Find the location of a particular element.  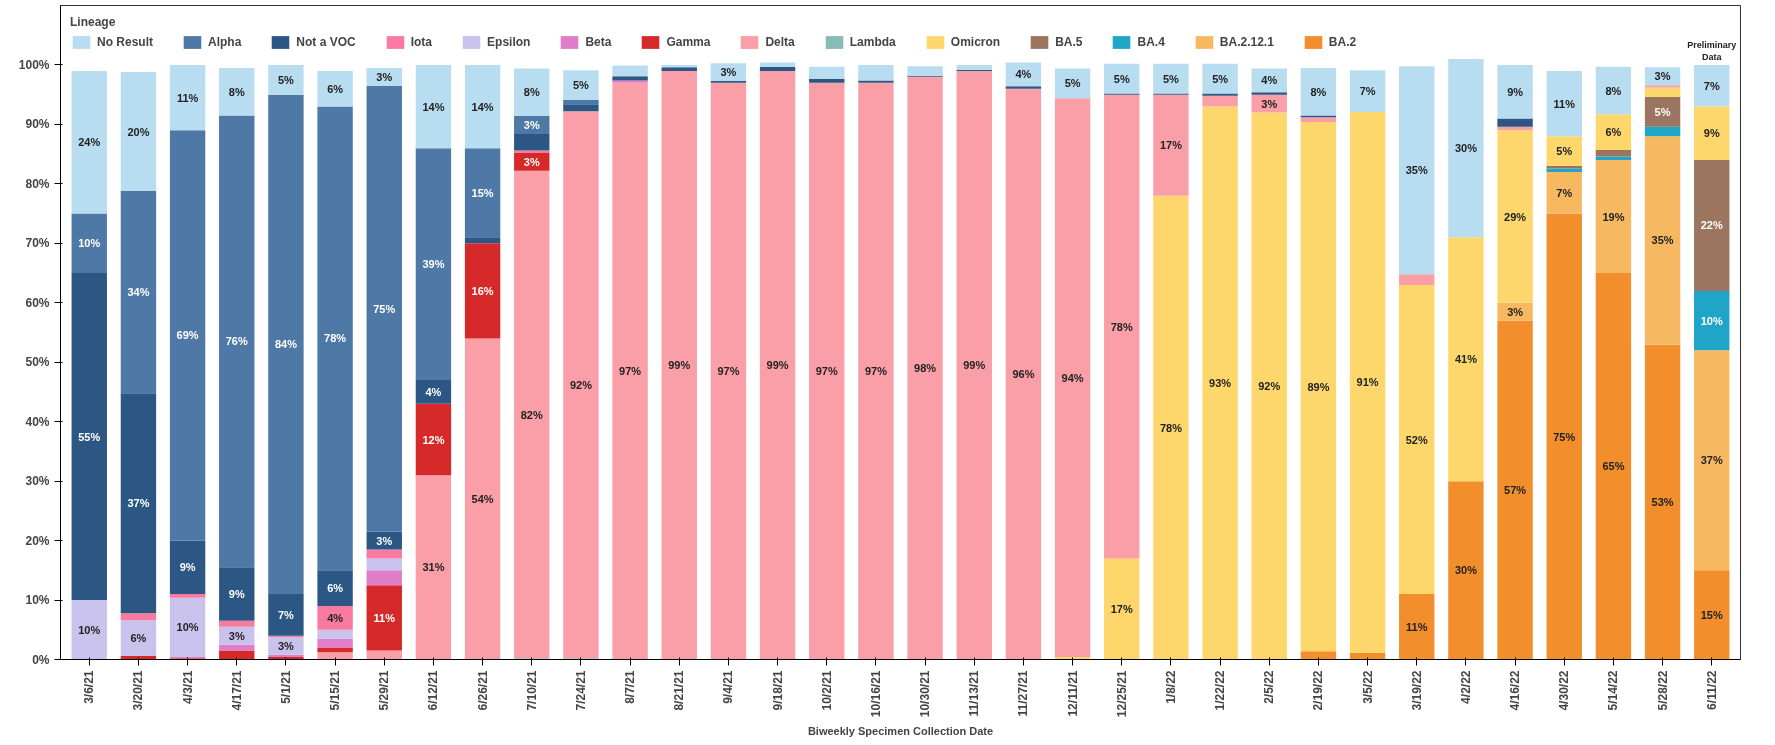

x-tick-label: 12/25/21 is located at coordinates (1121, 694).